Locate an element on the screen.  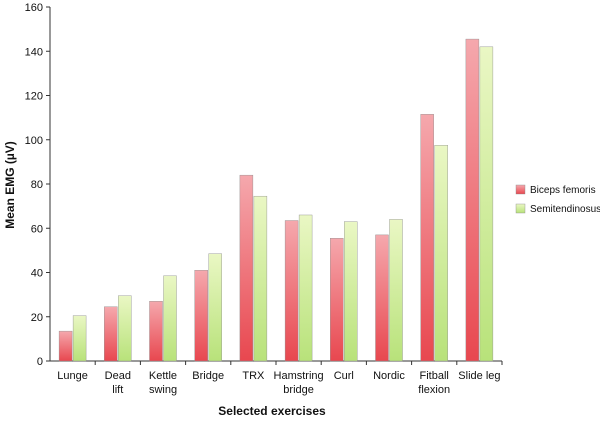
x-tick-label: Lunge is located at coordinates (72, 376).